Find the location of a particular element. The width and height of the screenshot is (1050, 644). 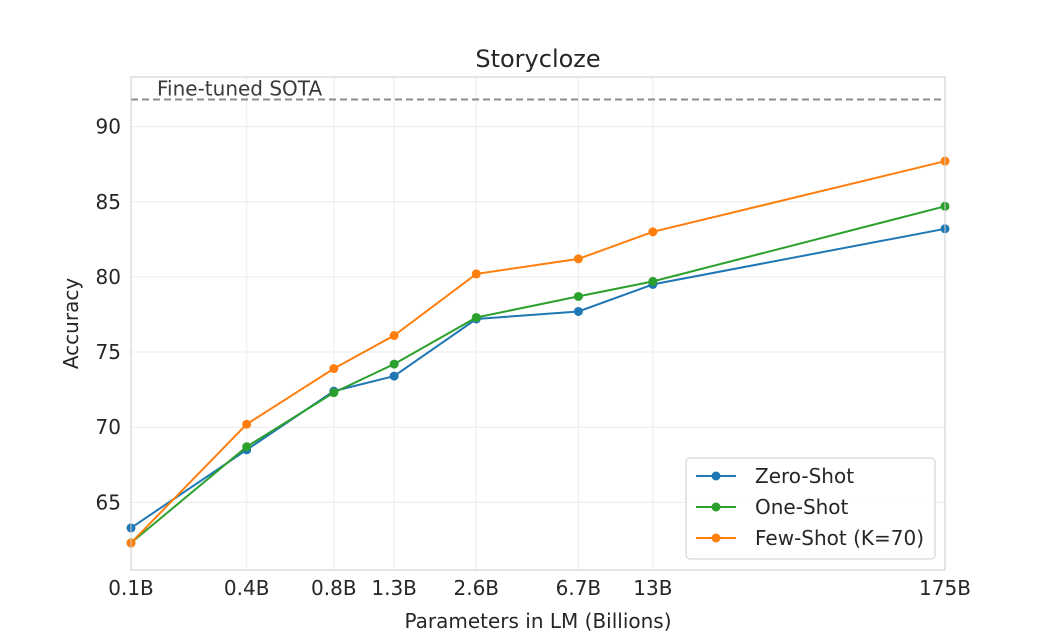

legend-item: Zero-Shot is located at coordinates (775, 476).